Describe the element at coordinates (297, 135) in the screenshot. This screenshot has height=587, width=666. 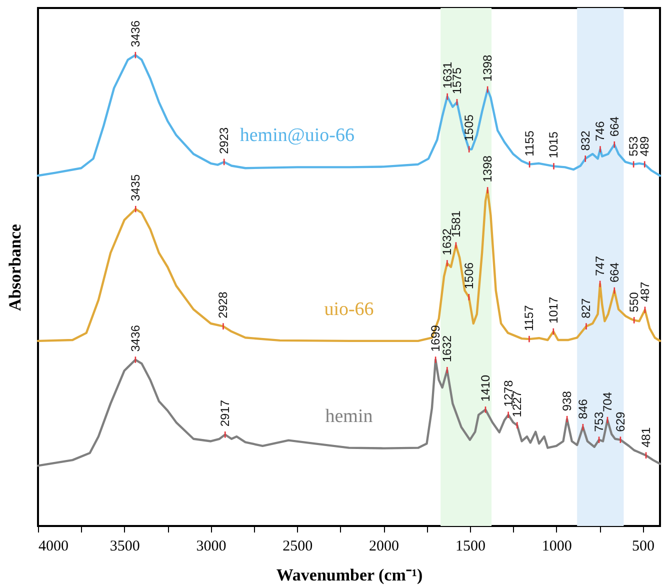
I see `series-label: hemin@uio-66` at that location.